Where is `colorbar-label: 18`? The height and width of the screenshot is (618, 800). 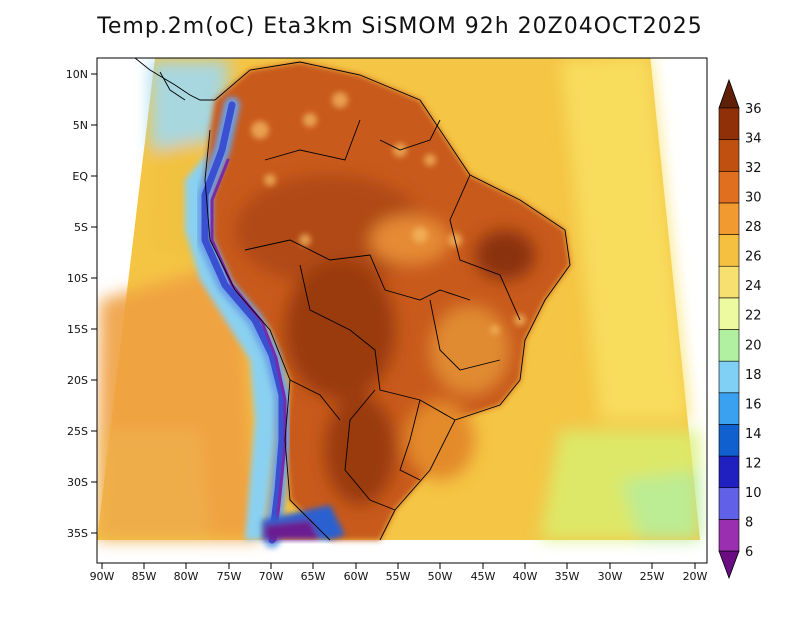
colorbar-label: 18 is located at coordinates (753, 375).